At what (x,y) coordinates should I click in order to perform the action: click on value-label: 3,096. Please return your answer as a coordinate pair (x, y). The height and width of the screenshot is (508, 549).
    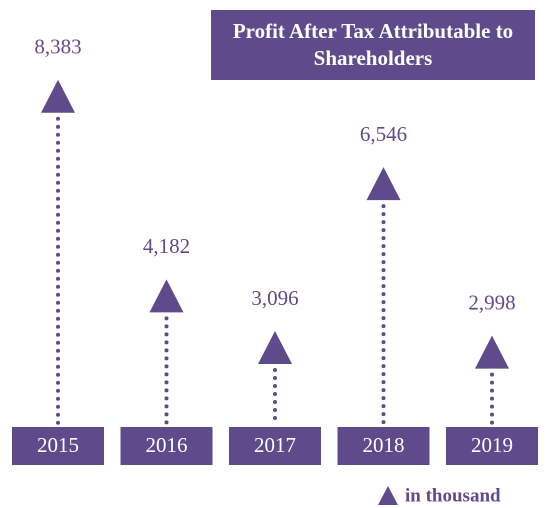
    Looking at the image, I should click on (274, 298).